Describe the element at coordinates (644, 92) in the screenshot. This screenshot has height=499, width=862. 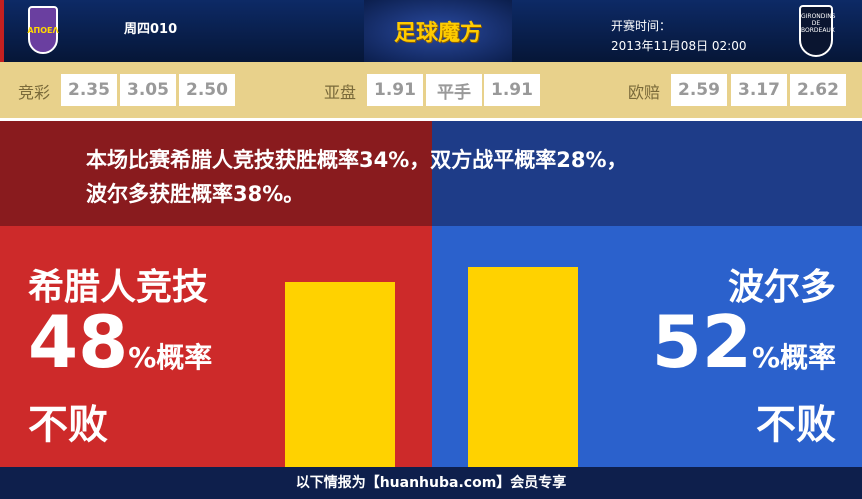
I see `ouzhou-label: 欧赔` at that location.